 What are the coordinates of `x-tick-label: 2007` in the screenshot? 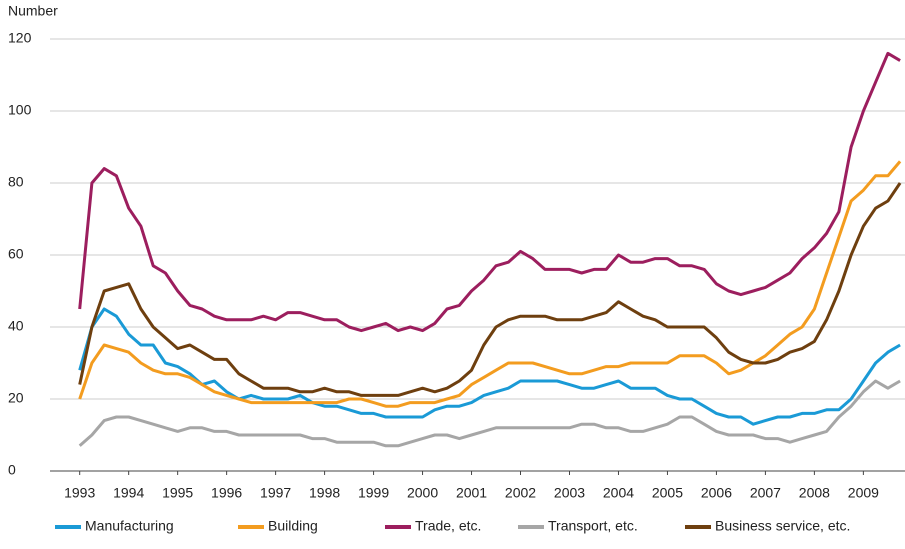 It's located at (765, 493).